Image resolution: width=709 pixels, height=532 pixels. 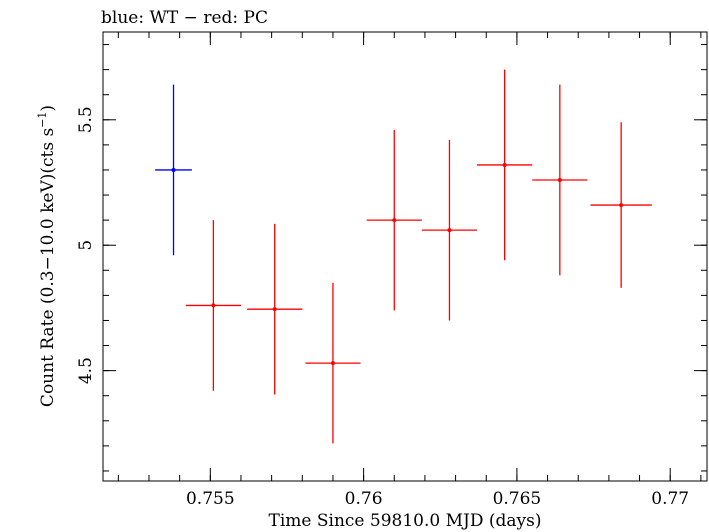 I want to click on y-axis-label: Count Rate (0.3−10.0 keV)(cts s−1), so click(x=47, y=256).